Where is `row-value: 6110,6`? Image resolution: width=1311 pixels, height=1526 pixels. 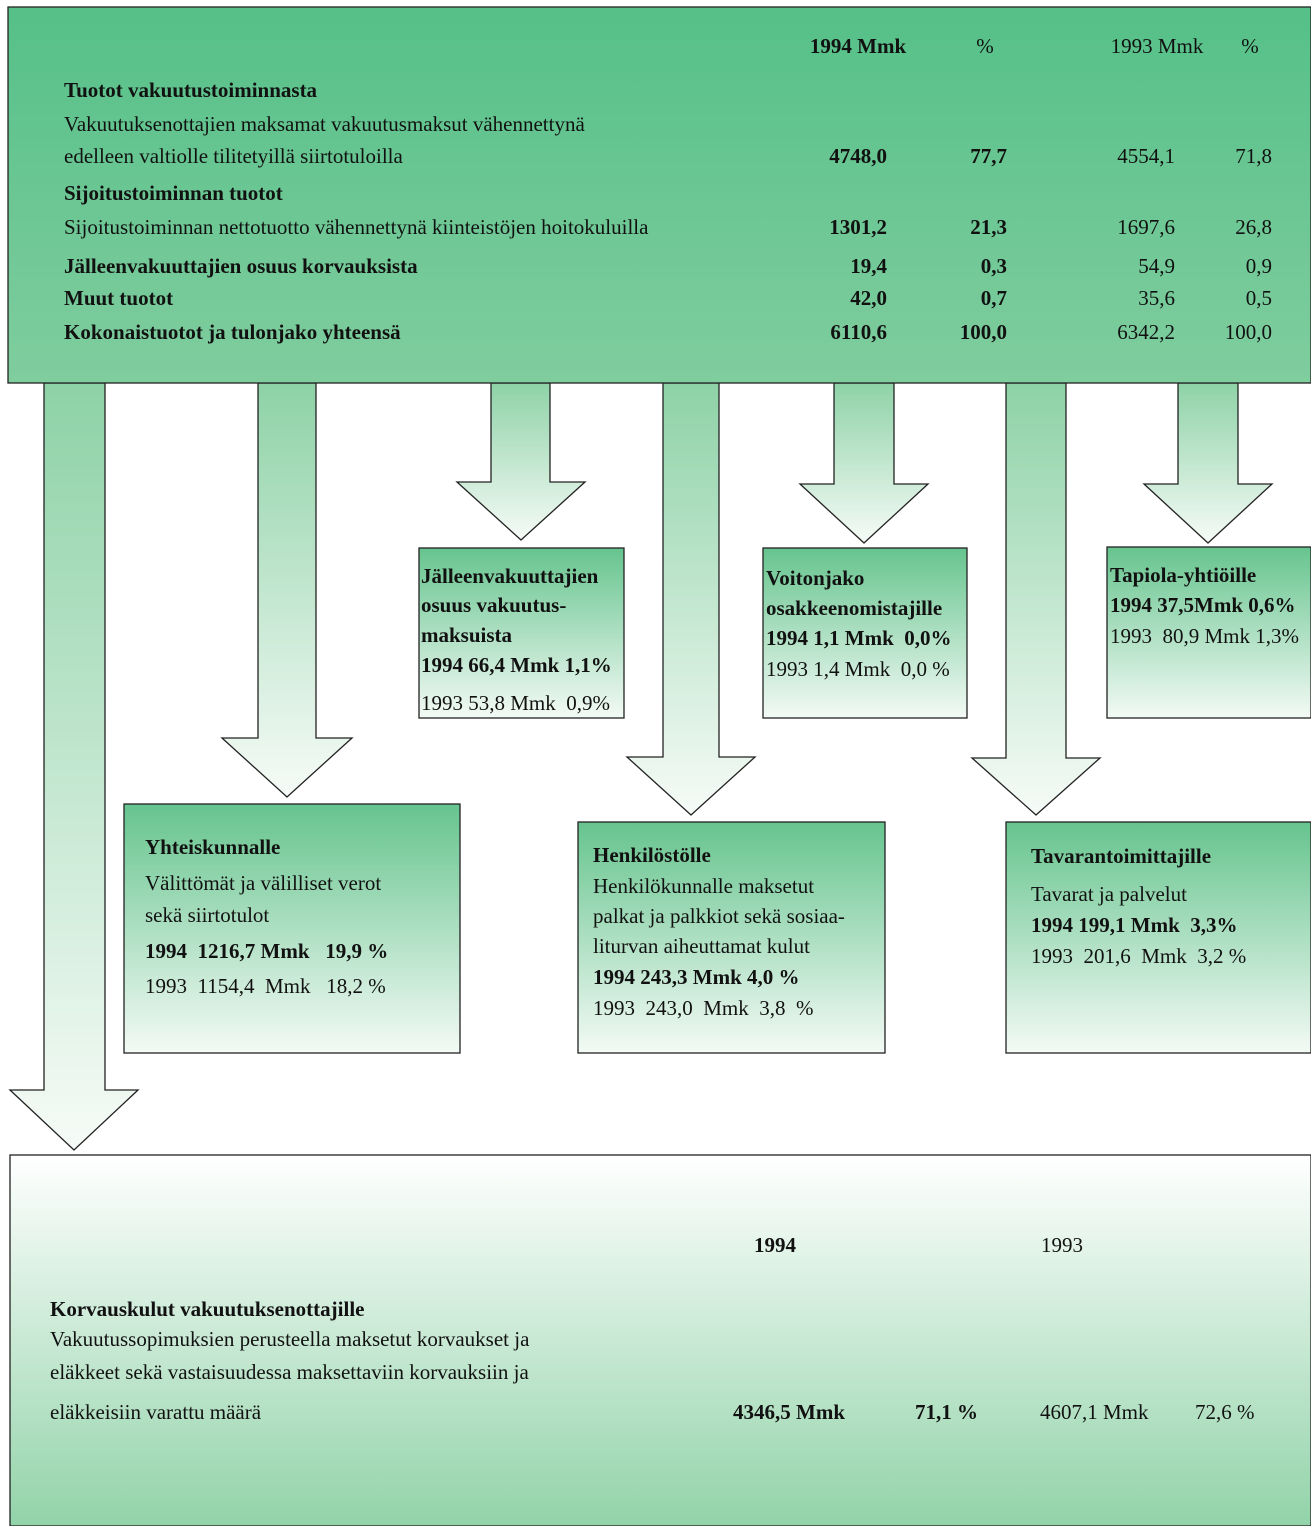
row-value: 6110,6 is located at coordinates (858, 332).